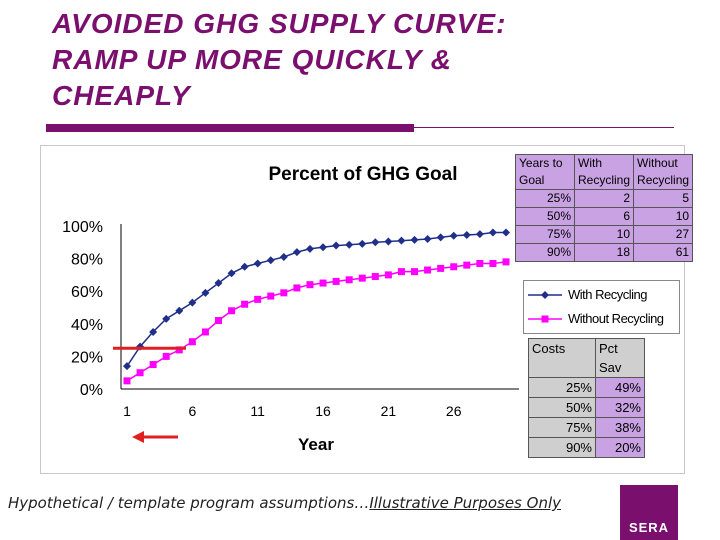  What do you see at coordinates (279, 23) in the screenshot?
I see `title-line-1: AVOIDED GHG SUPPLY CURVE:` at bounding box center [279, 23].